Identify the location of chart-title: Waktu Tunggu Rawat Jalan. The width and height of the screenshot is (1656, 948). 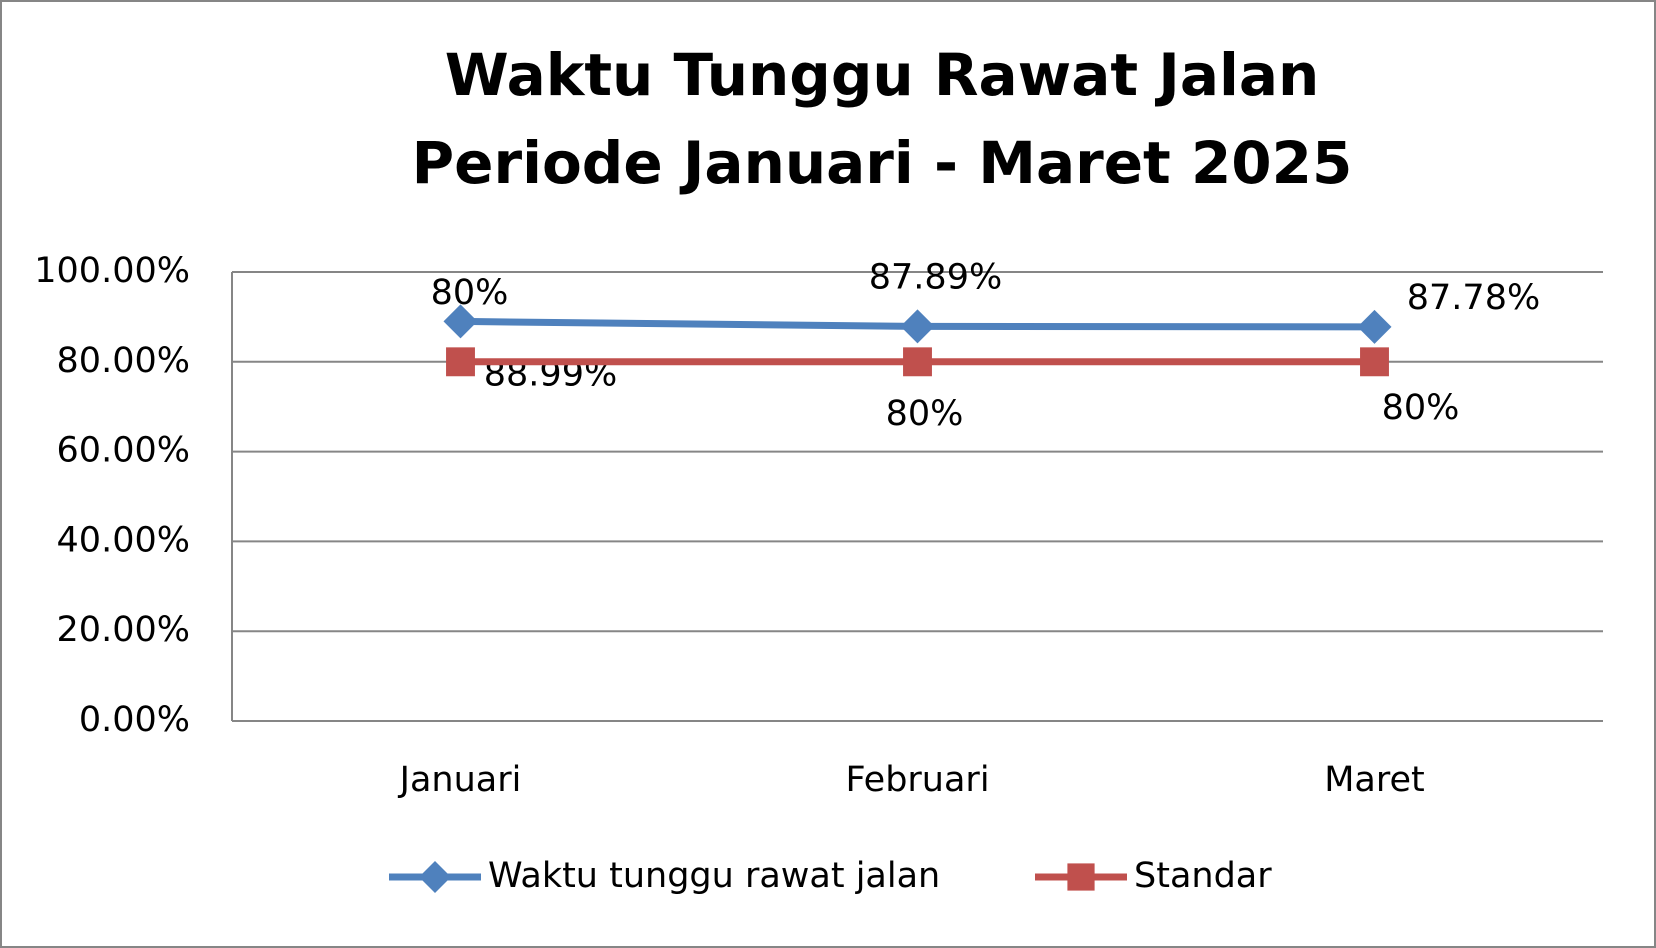
(882, 75).